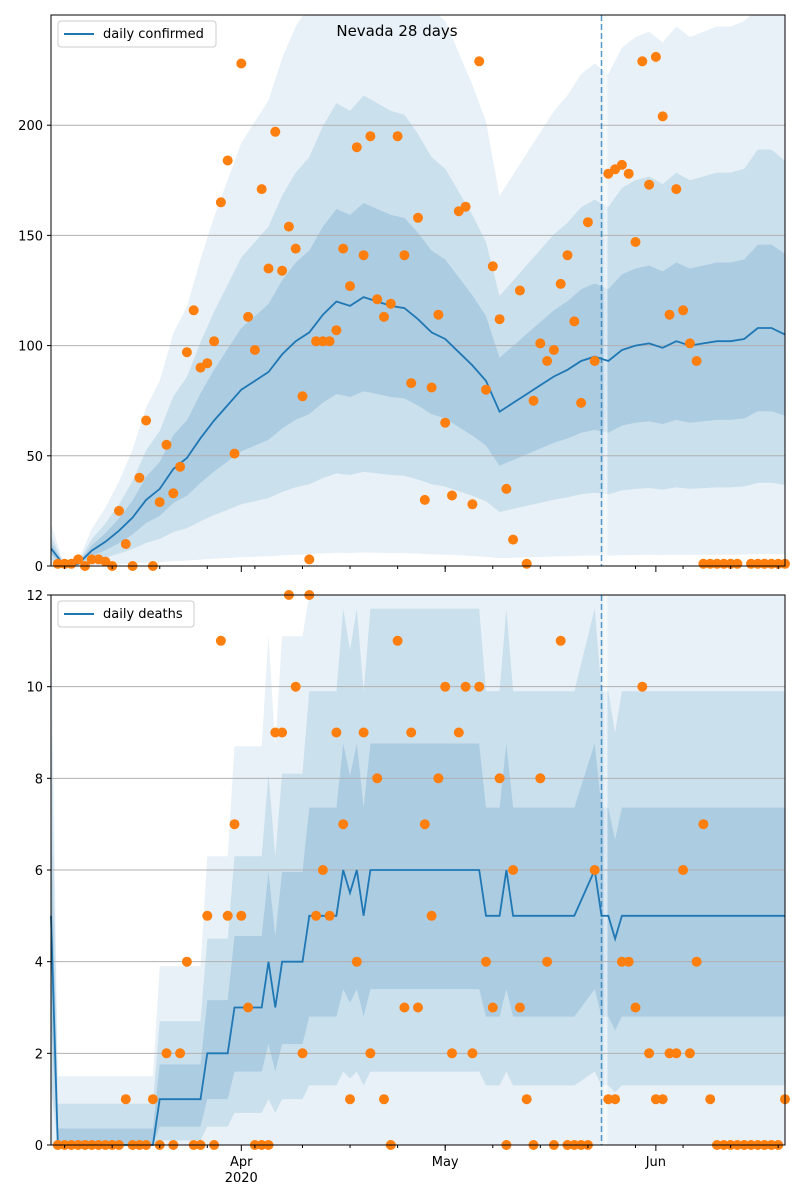 The width and height of the screenshot is (800, 1200). What do you see at coordinates (153, 34) in the screenshot?
I see `confirmed-legend-label: daily confirmed` at bounding box center [153, 34].